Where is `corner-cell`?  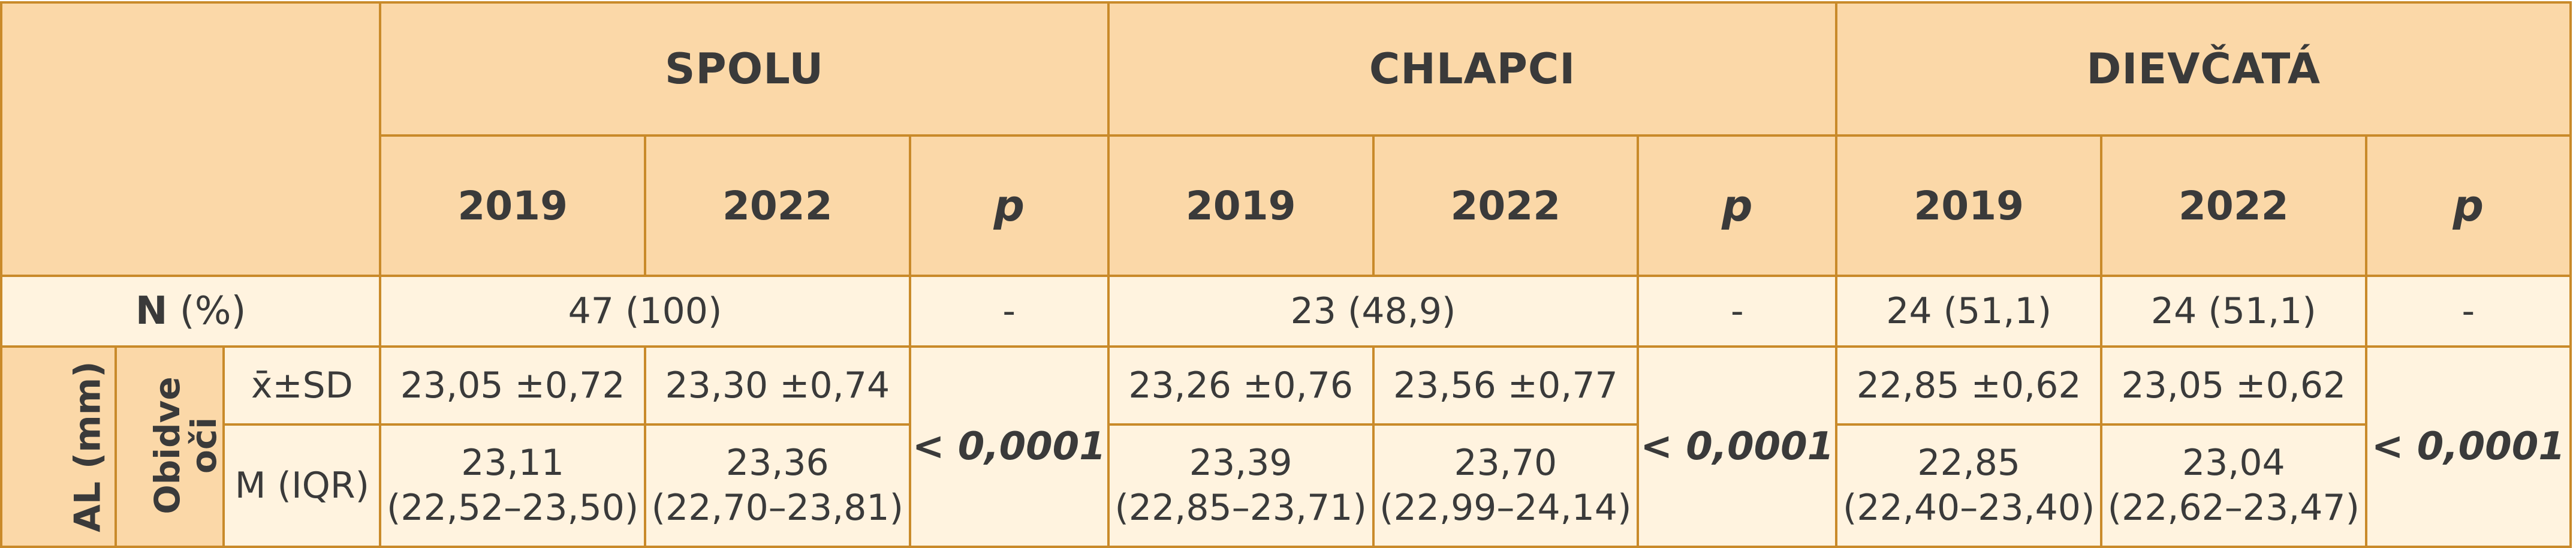 corner-cell is located at coordinates (191, 139).